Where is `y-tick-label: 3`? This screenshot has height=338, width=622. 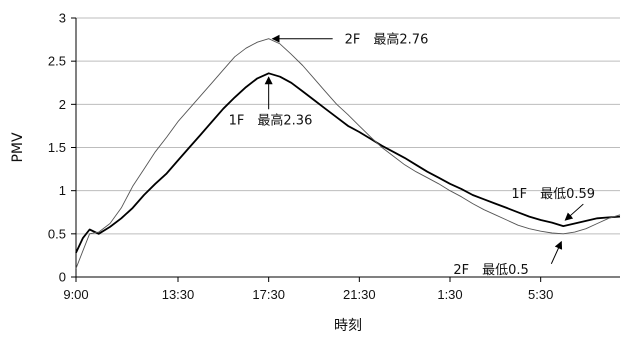
y-tick-label: 3 is located at coordinates (62, 18).